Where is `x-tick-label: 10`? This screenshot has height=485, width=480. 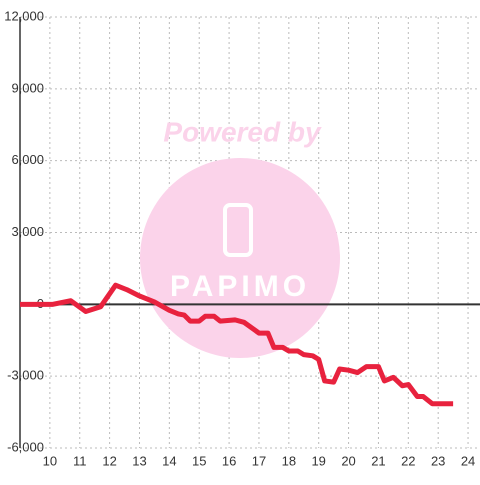
x-tick-label: 10 is located at coordinates (50, 460).